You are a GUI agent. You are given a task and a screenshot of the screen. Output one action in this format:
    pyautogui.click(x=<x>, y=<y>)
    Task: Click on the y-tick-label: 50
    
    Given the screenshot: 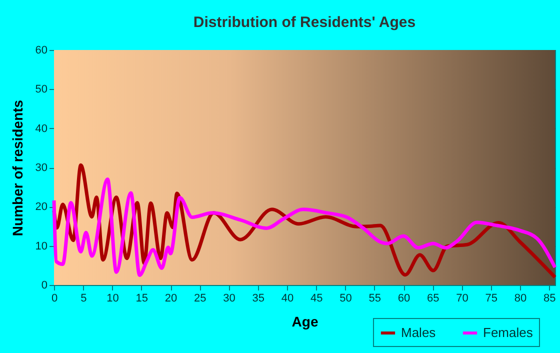 What is the action you would take?
    pyautogui.click(x=41, y=90)
    